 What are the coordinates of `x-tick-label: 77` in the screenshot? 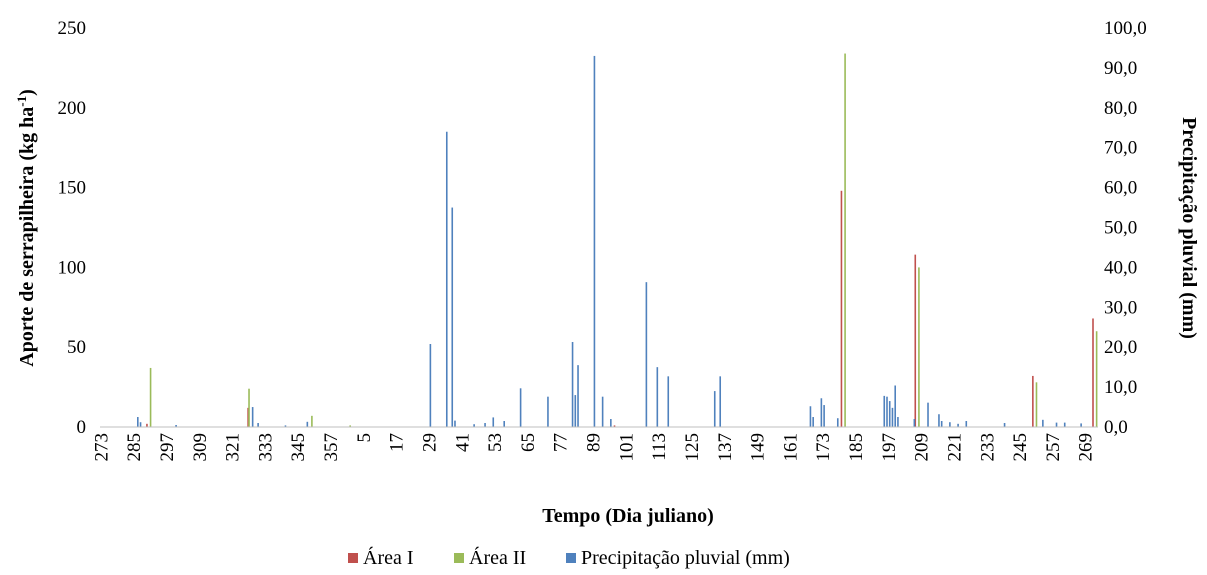 It's located at (561, 442).